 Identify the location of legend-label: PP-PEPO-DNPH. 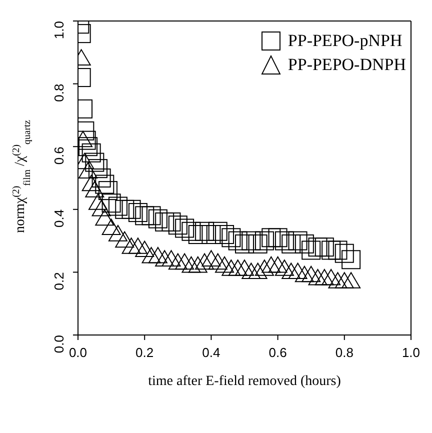
(347, 65).